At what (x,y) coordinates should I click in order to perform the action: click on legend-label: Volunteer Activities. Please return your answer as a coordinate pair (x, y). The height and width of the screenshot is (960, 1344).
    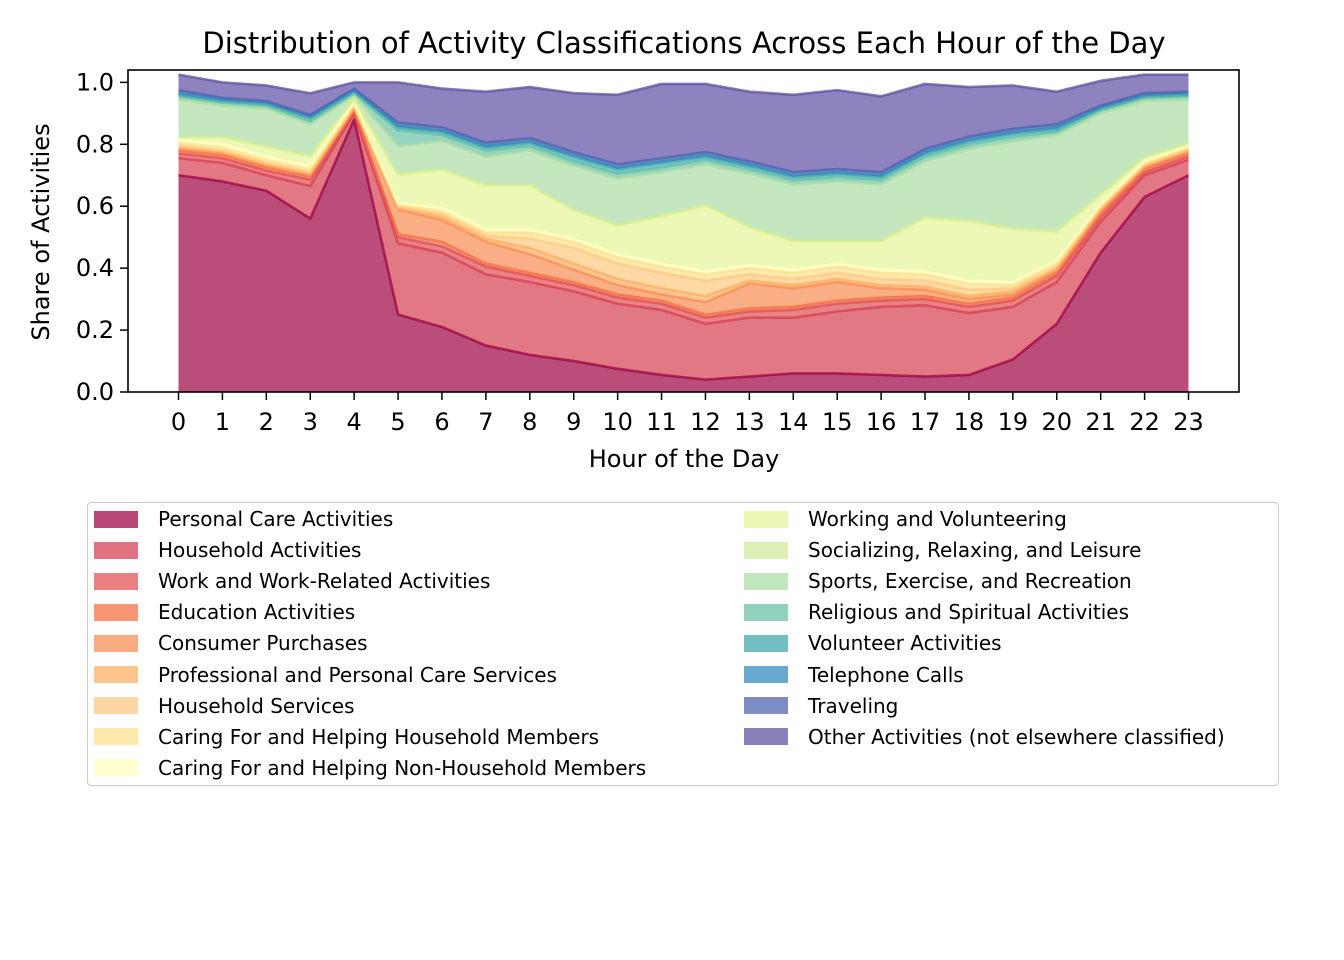
    Looking at the image, I should click on (905, 643).